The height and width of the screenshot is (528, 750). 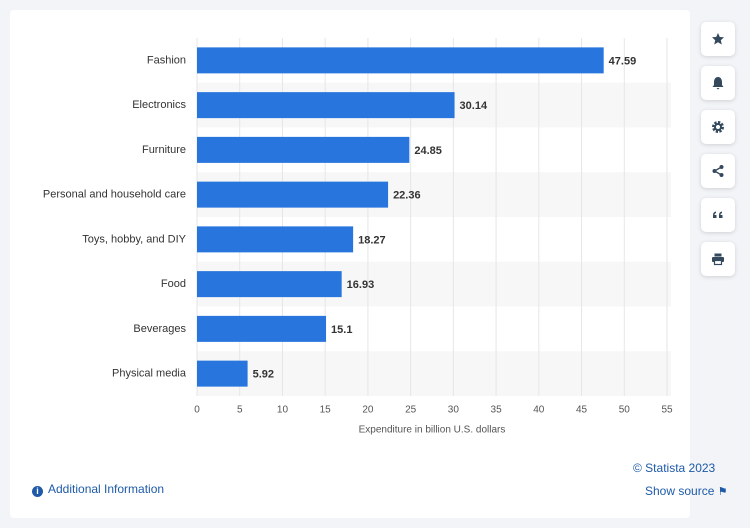 I want to click on category-label: Toys, hobby, and DIY, so click(x=134, y=239).